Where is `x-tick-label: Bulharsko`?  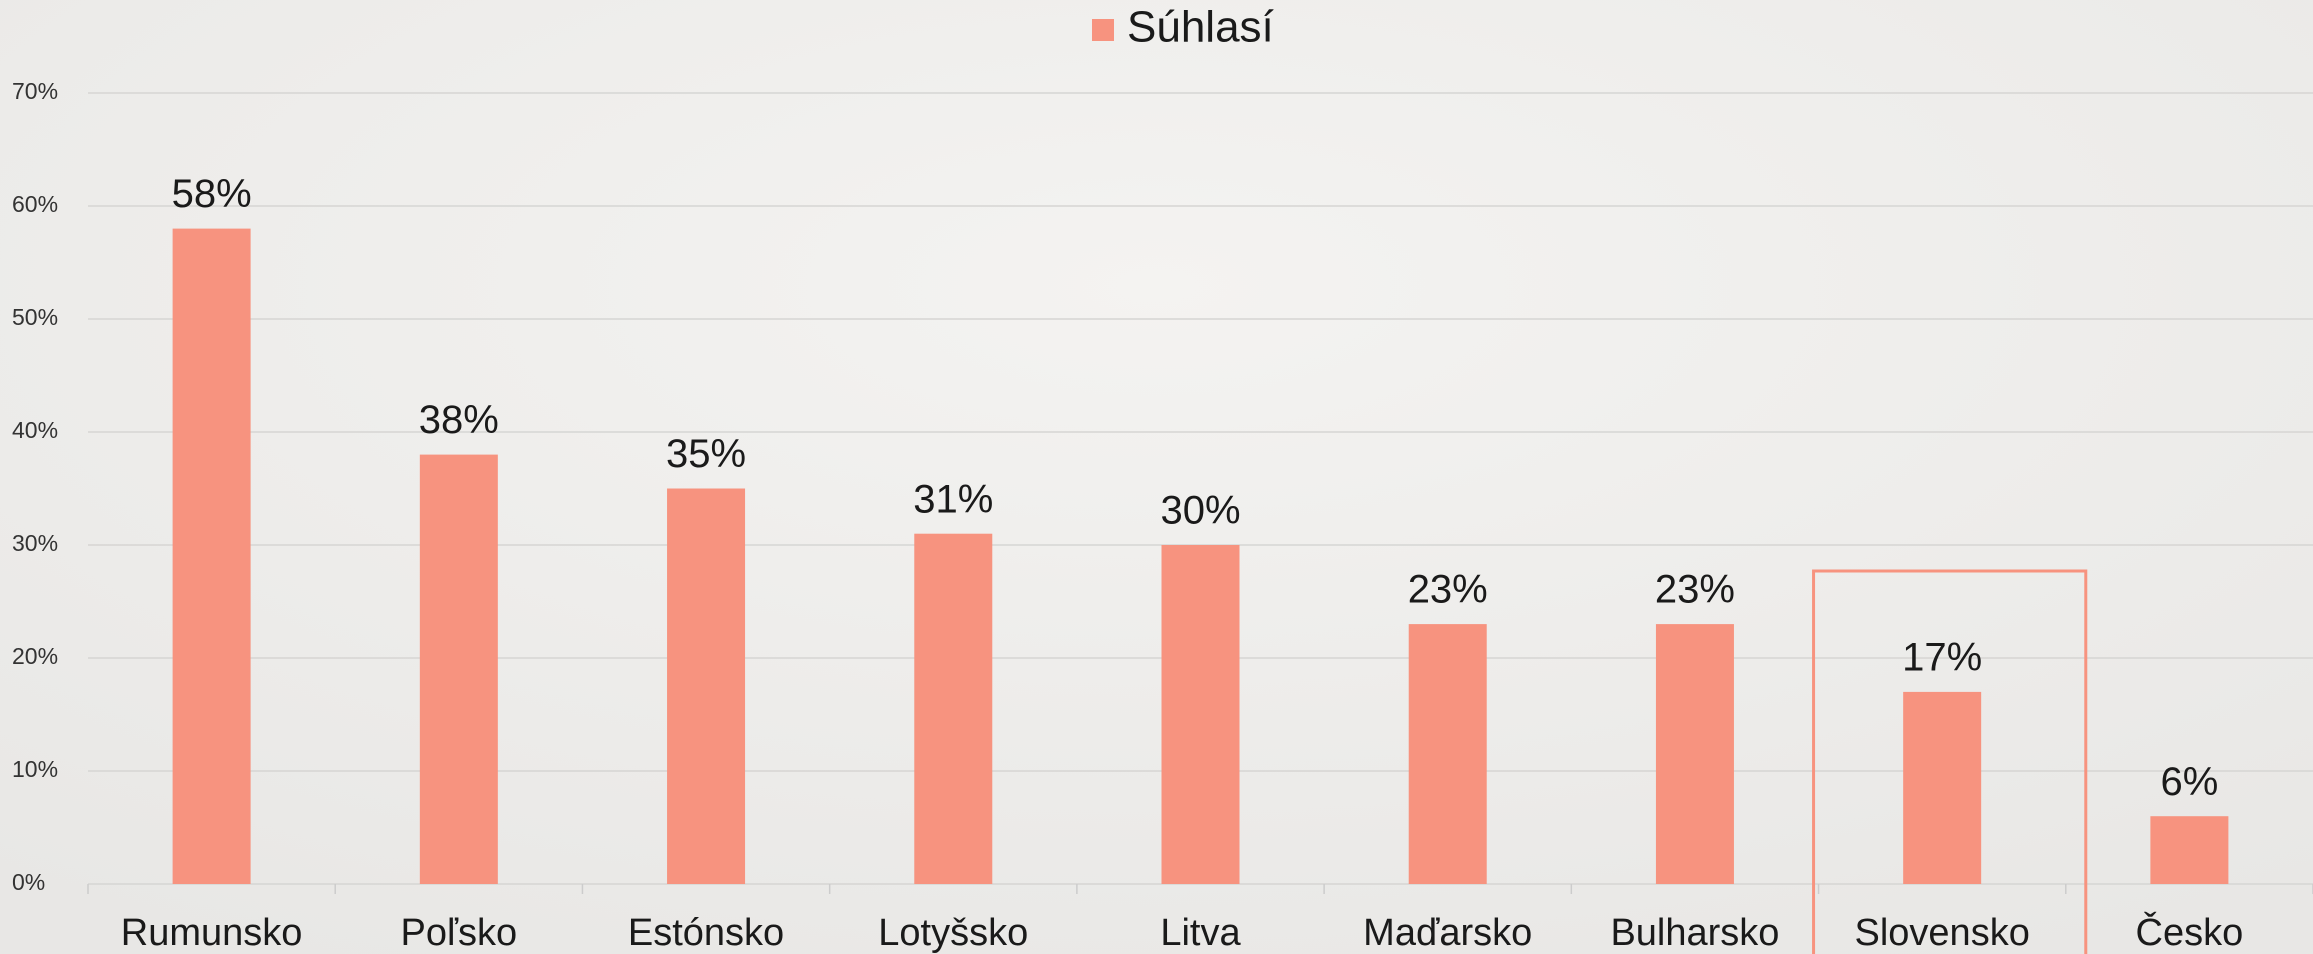 x-tick-label: Bulharsko is located at coordinates (1694, 933).